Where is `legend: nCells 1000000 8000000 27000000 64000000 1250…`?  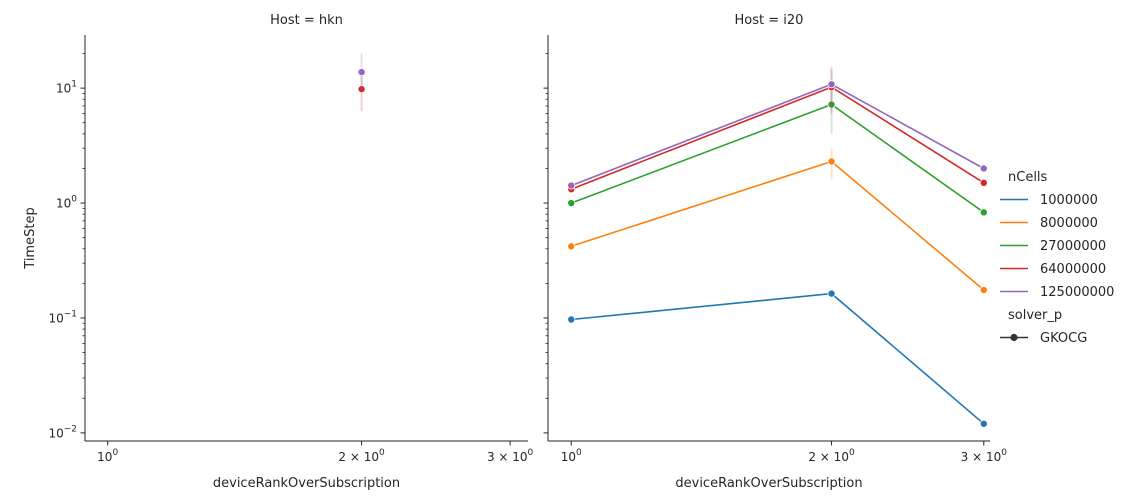
legend: nCells 1000000 8000000 27000000 64000000 1250… is located at coordinates (1057, 258).